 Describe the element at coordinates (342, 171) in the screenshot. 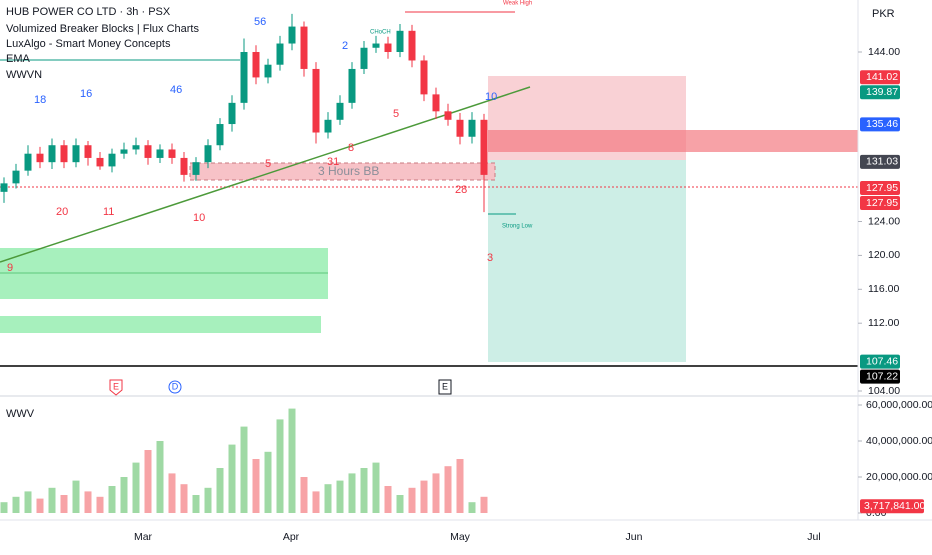

I see `bb-zone` at that location.